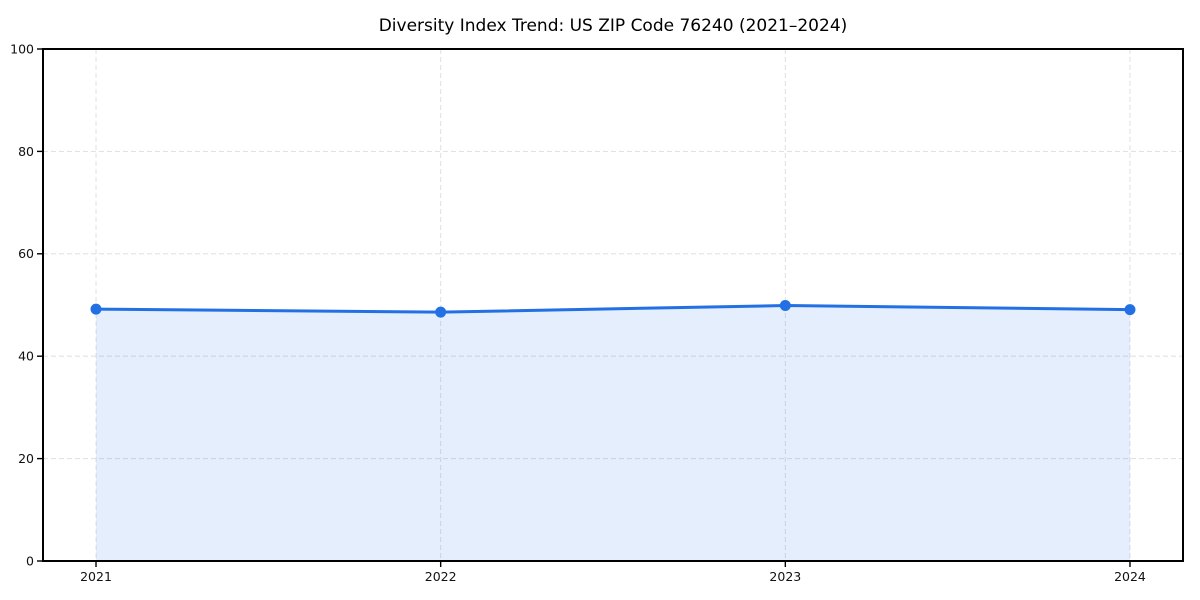 This screenshot has height=600, width=1200. Describe the element at coordinates (26, 253) in the screenshot. I see `y-tick-label-60: 60` at that location.